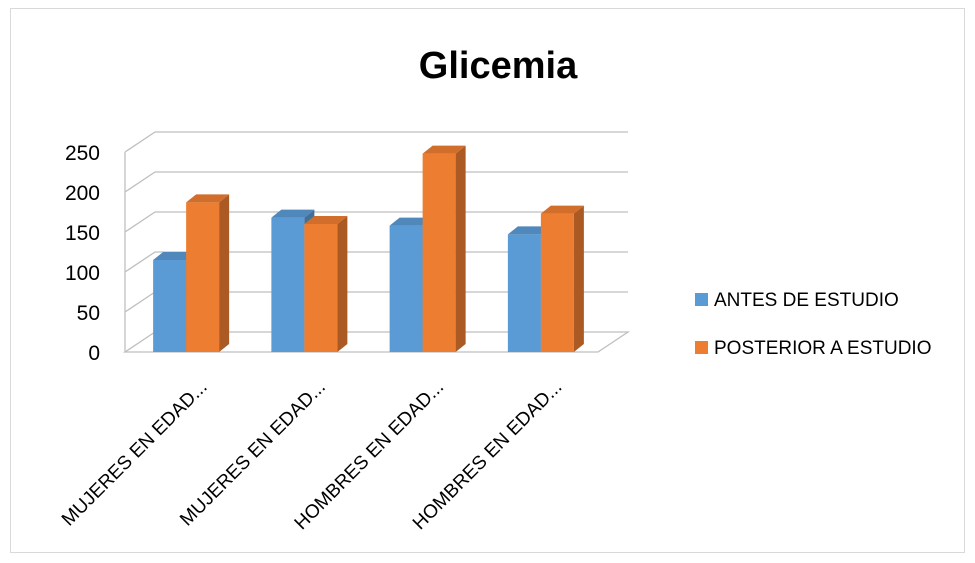 Image resolution: width=975 pixels, height=563 pixels. I want to click on legend: ANTES DE ESTUDIO POSTERIOR A ESTUDIO, so click(813, 324).